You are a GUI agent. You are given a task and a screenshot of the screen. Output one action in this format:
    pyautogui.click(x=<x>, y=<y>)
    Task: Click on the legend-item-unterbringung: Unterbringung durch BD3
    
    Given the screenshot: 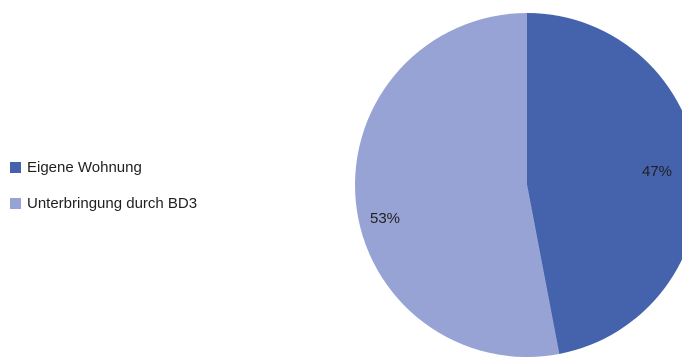 What is the action you would take?
    pyautogui.click(x=103, y=203)
    